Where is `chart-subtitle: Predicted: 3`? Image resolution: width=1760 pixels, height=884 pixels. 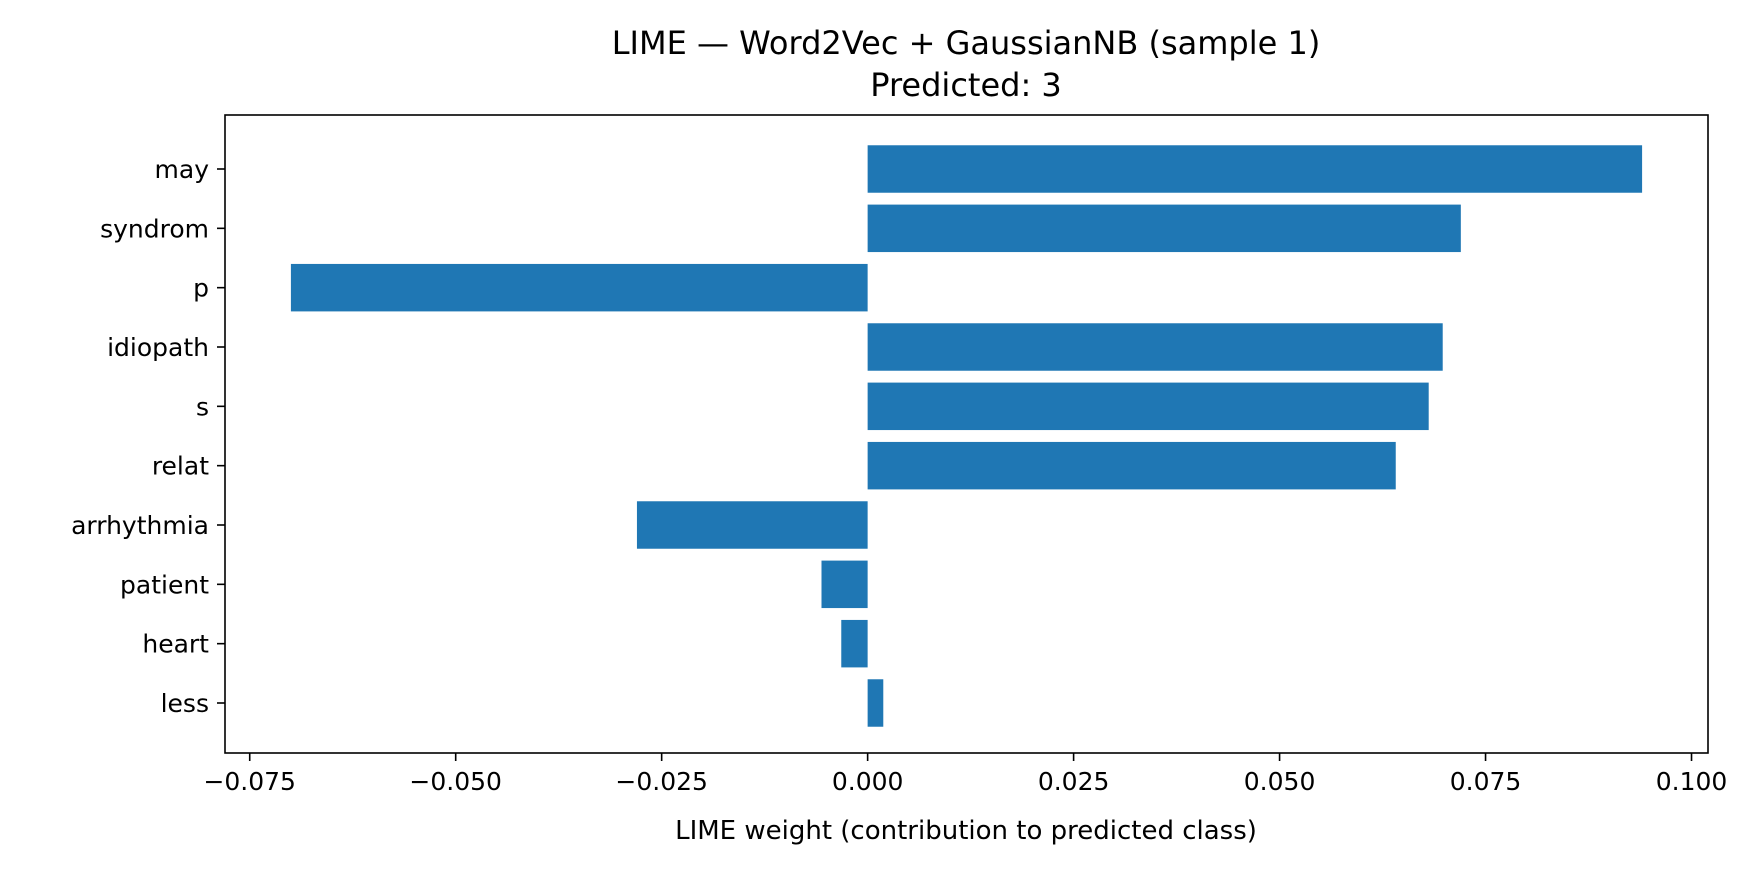
chart-subtitle: Predicted: 3 is located at coordinates (966, 85).